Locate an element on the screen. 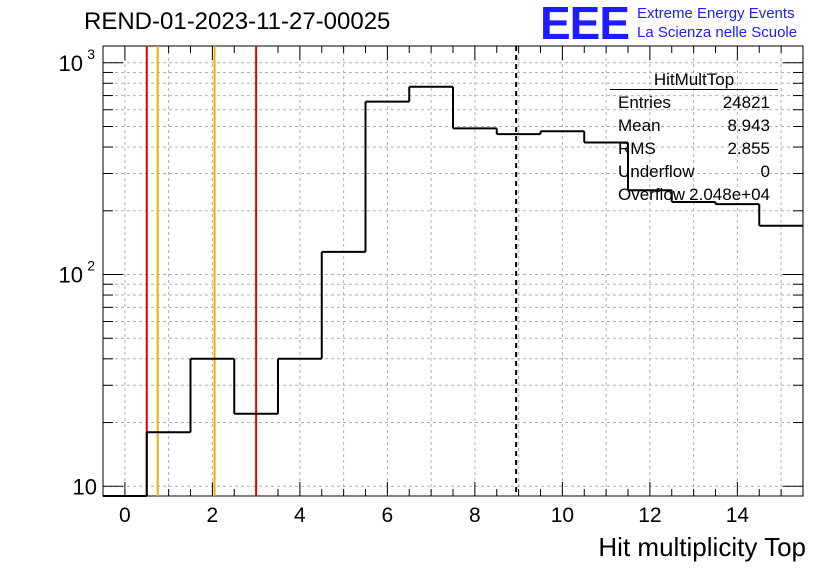 The height and width of the screenshot is (572, 836). x-tick-label: 6 is located at coordinates (388, 515).